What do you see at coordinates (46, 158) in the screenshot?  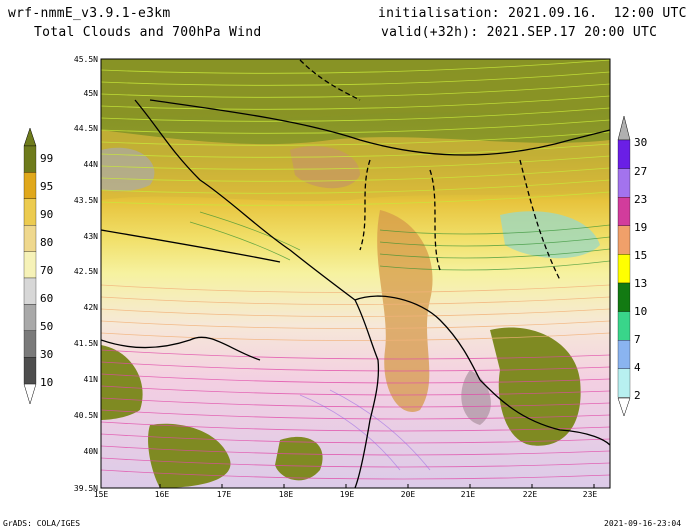 I see `cloud-legend-label: 99` at bounding box center [46, 158].